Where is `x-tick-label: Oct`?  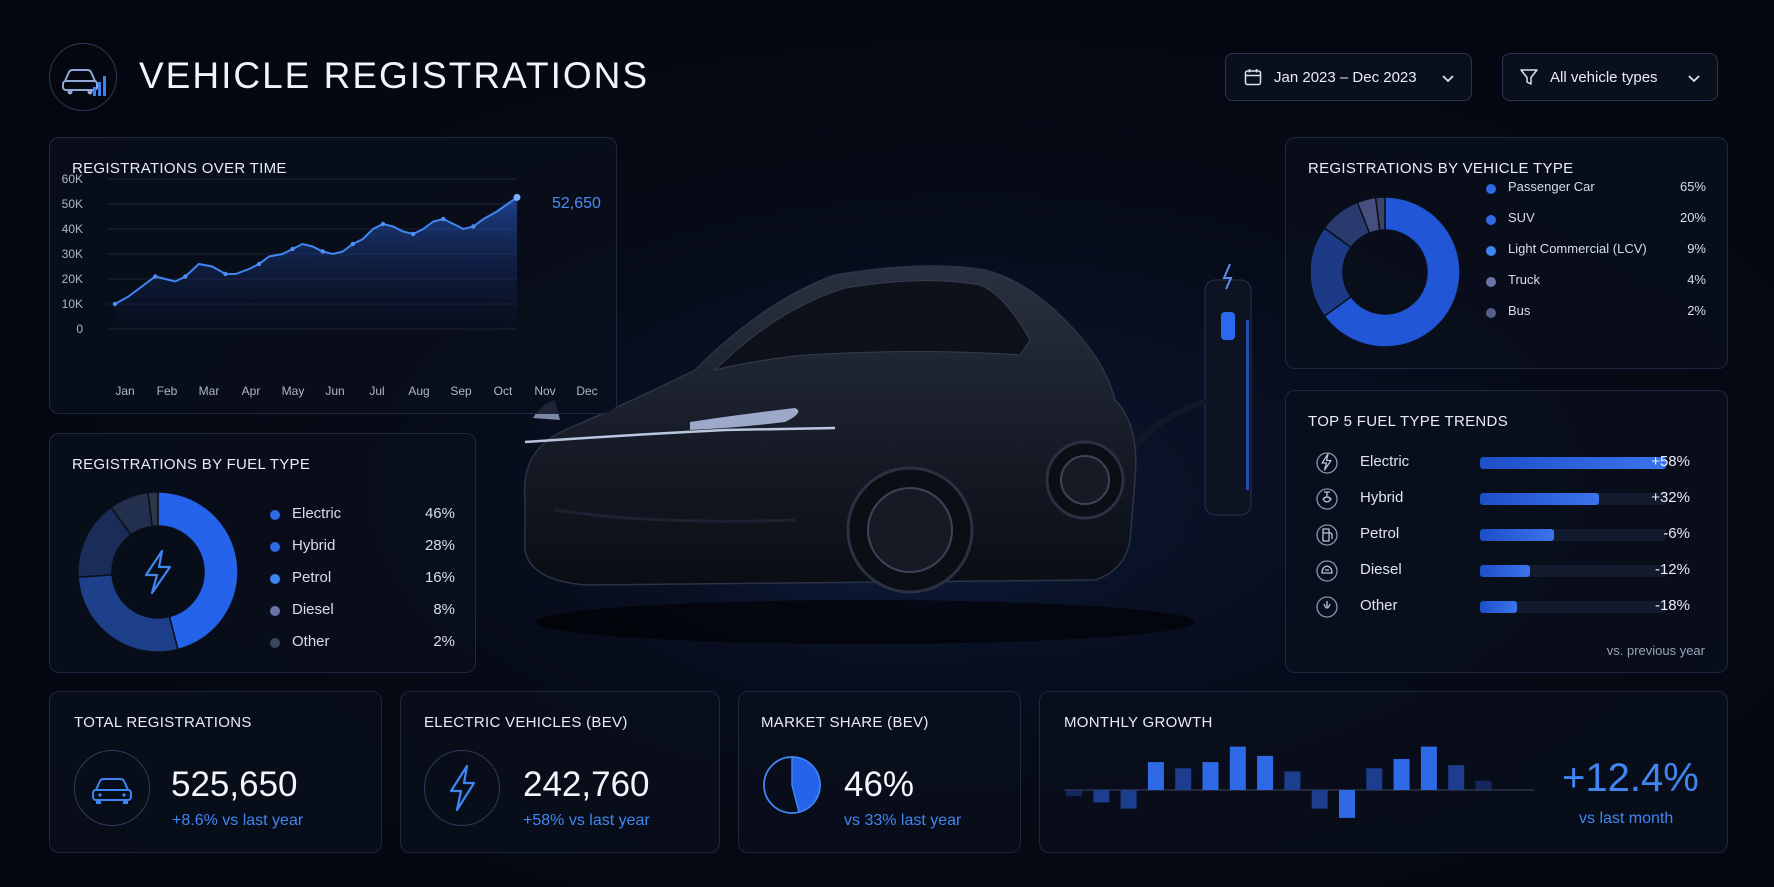 x-tick-label: Oct is located at coordinates (503, 391).